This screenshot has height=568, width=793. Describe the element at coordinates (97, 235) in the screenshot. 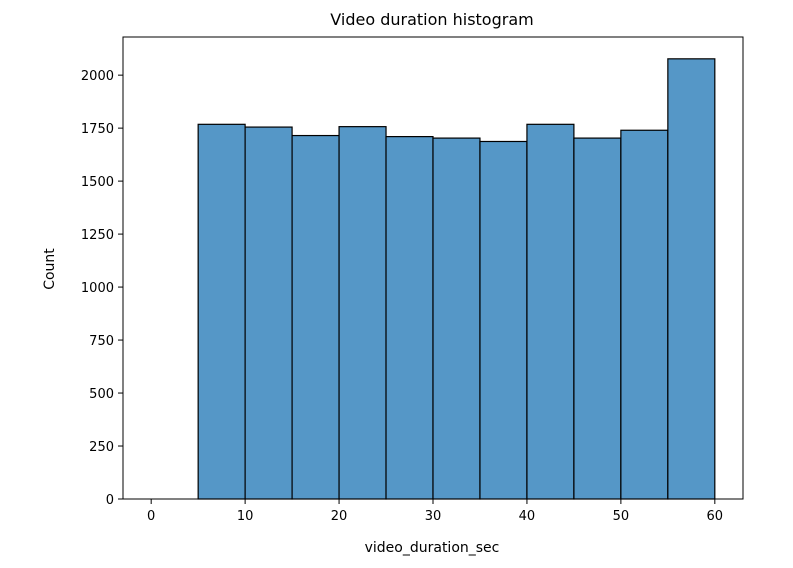

I see `y-tick-label: 1250` at that location.